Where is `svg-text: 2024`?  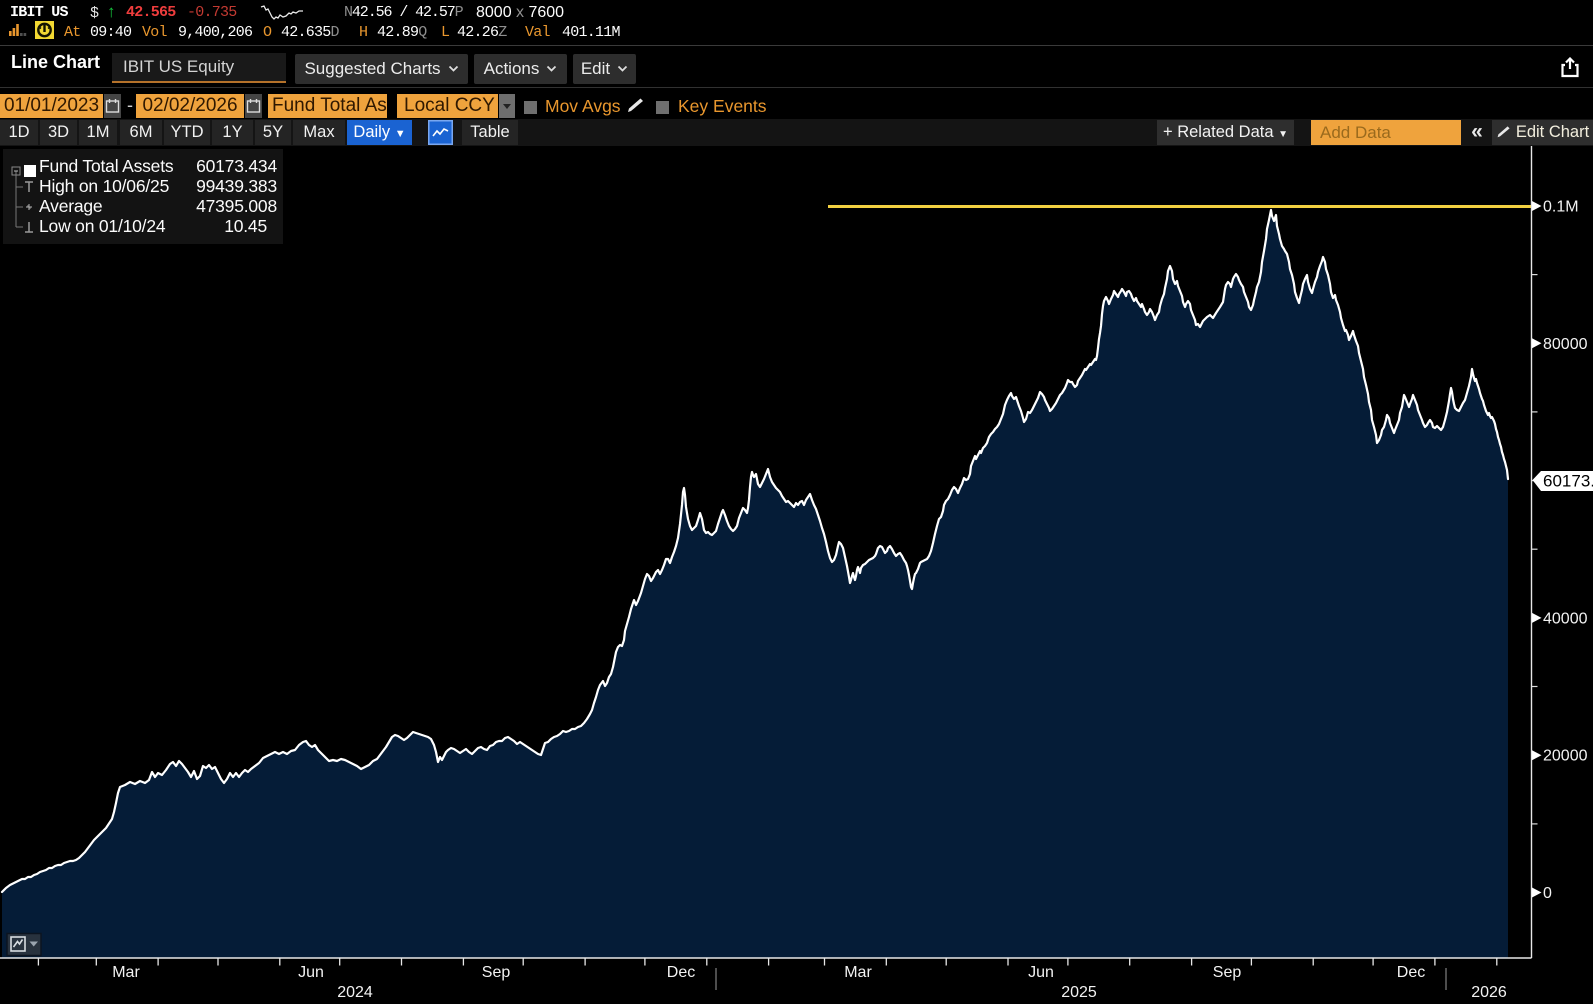
svg-text: 2024 is located at coordinates (355, 992).